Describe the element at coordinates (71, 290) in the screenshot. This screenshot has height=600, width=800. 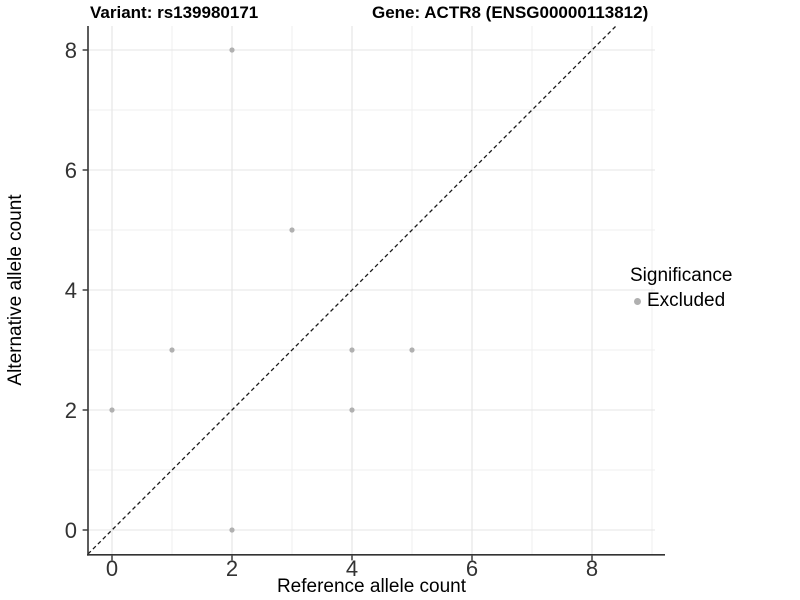
I see `y-tick-label: 4` at that location.